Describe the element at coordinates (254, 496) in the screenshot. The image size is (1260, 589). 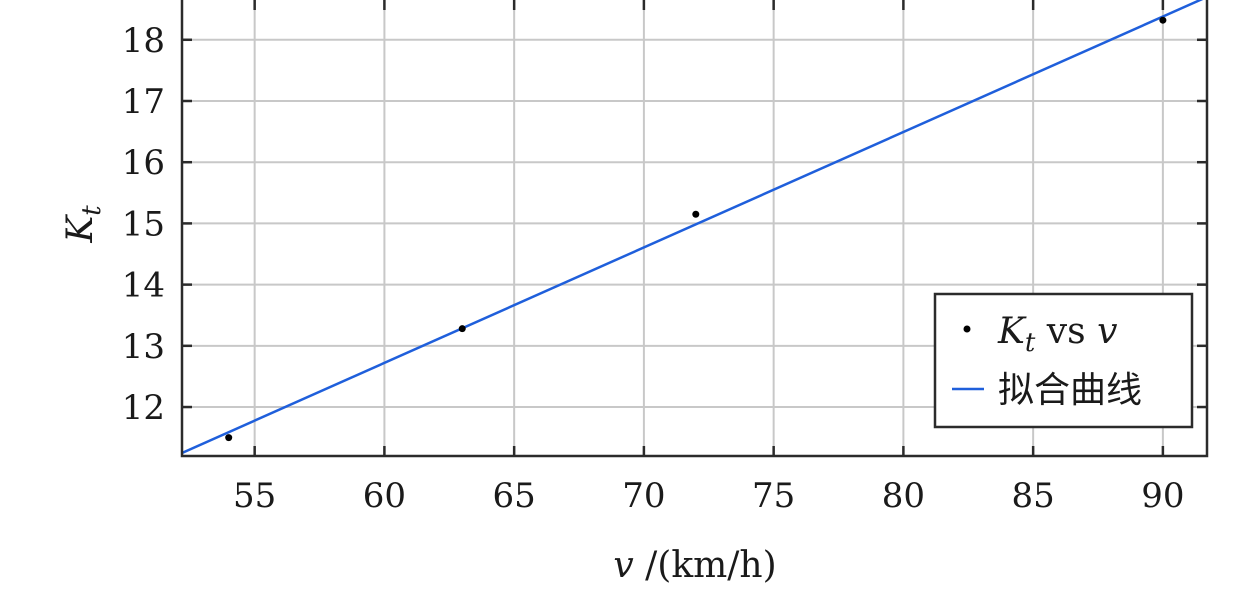
I see `x-tick-label: 55` at that location.